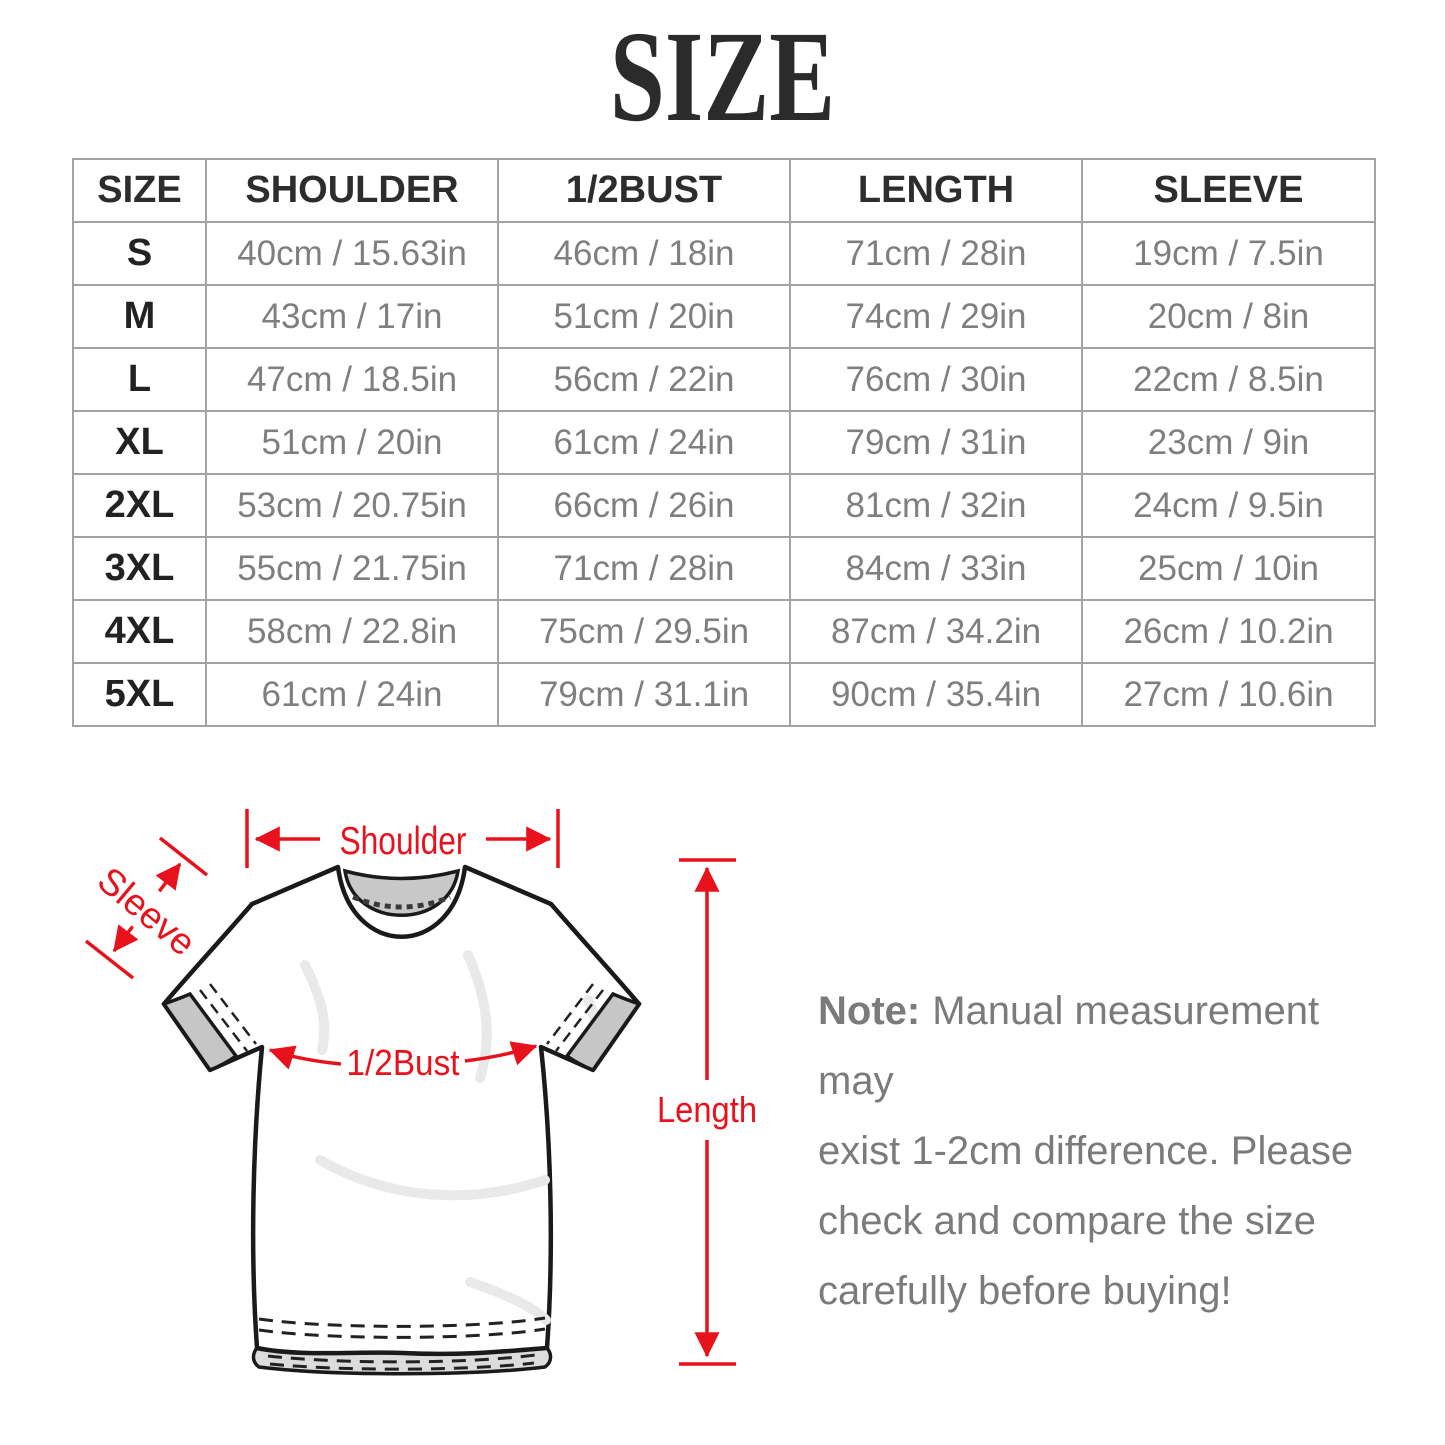 The height and width of the screenshot is (1445, 1445). Describe the element at coordinates (644, 190) in the screenshot. I see `col-header-1-2bust: 1/2BUST` at that location.